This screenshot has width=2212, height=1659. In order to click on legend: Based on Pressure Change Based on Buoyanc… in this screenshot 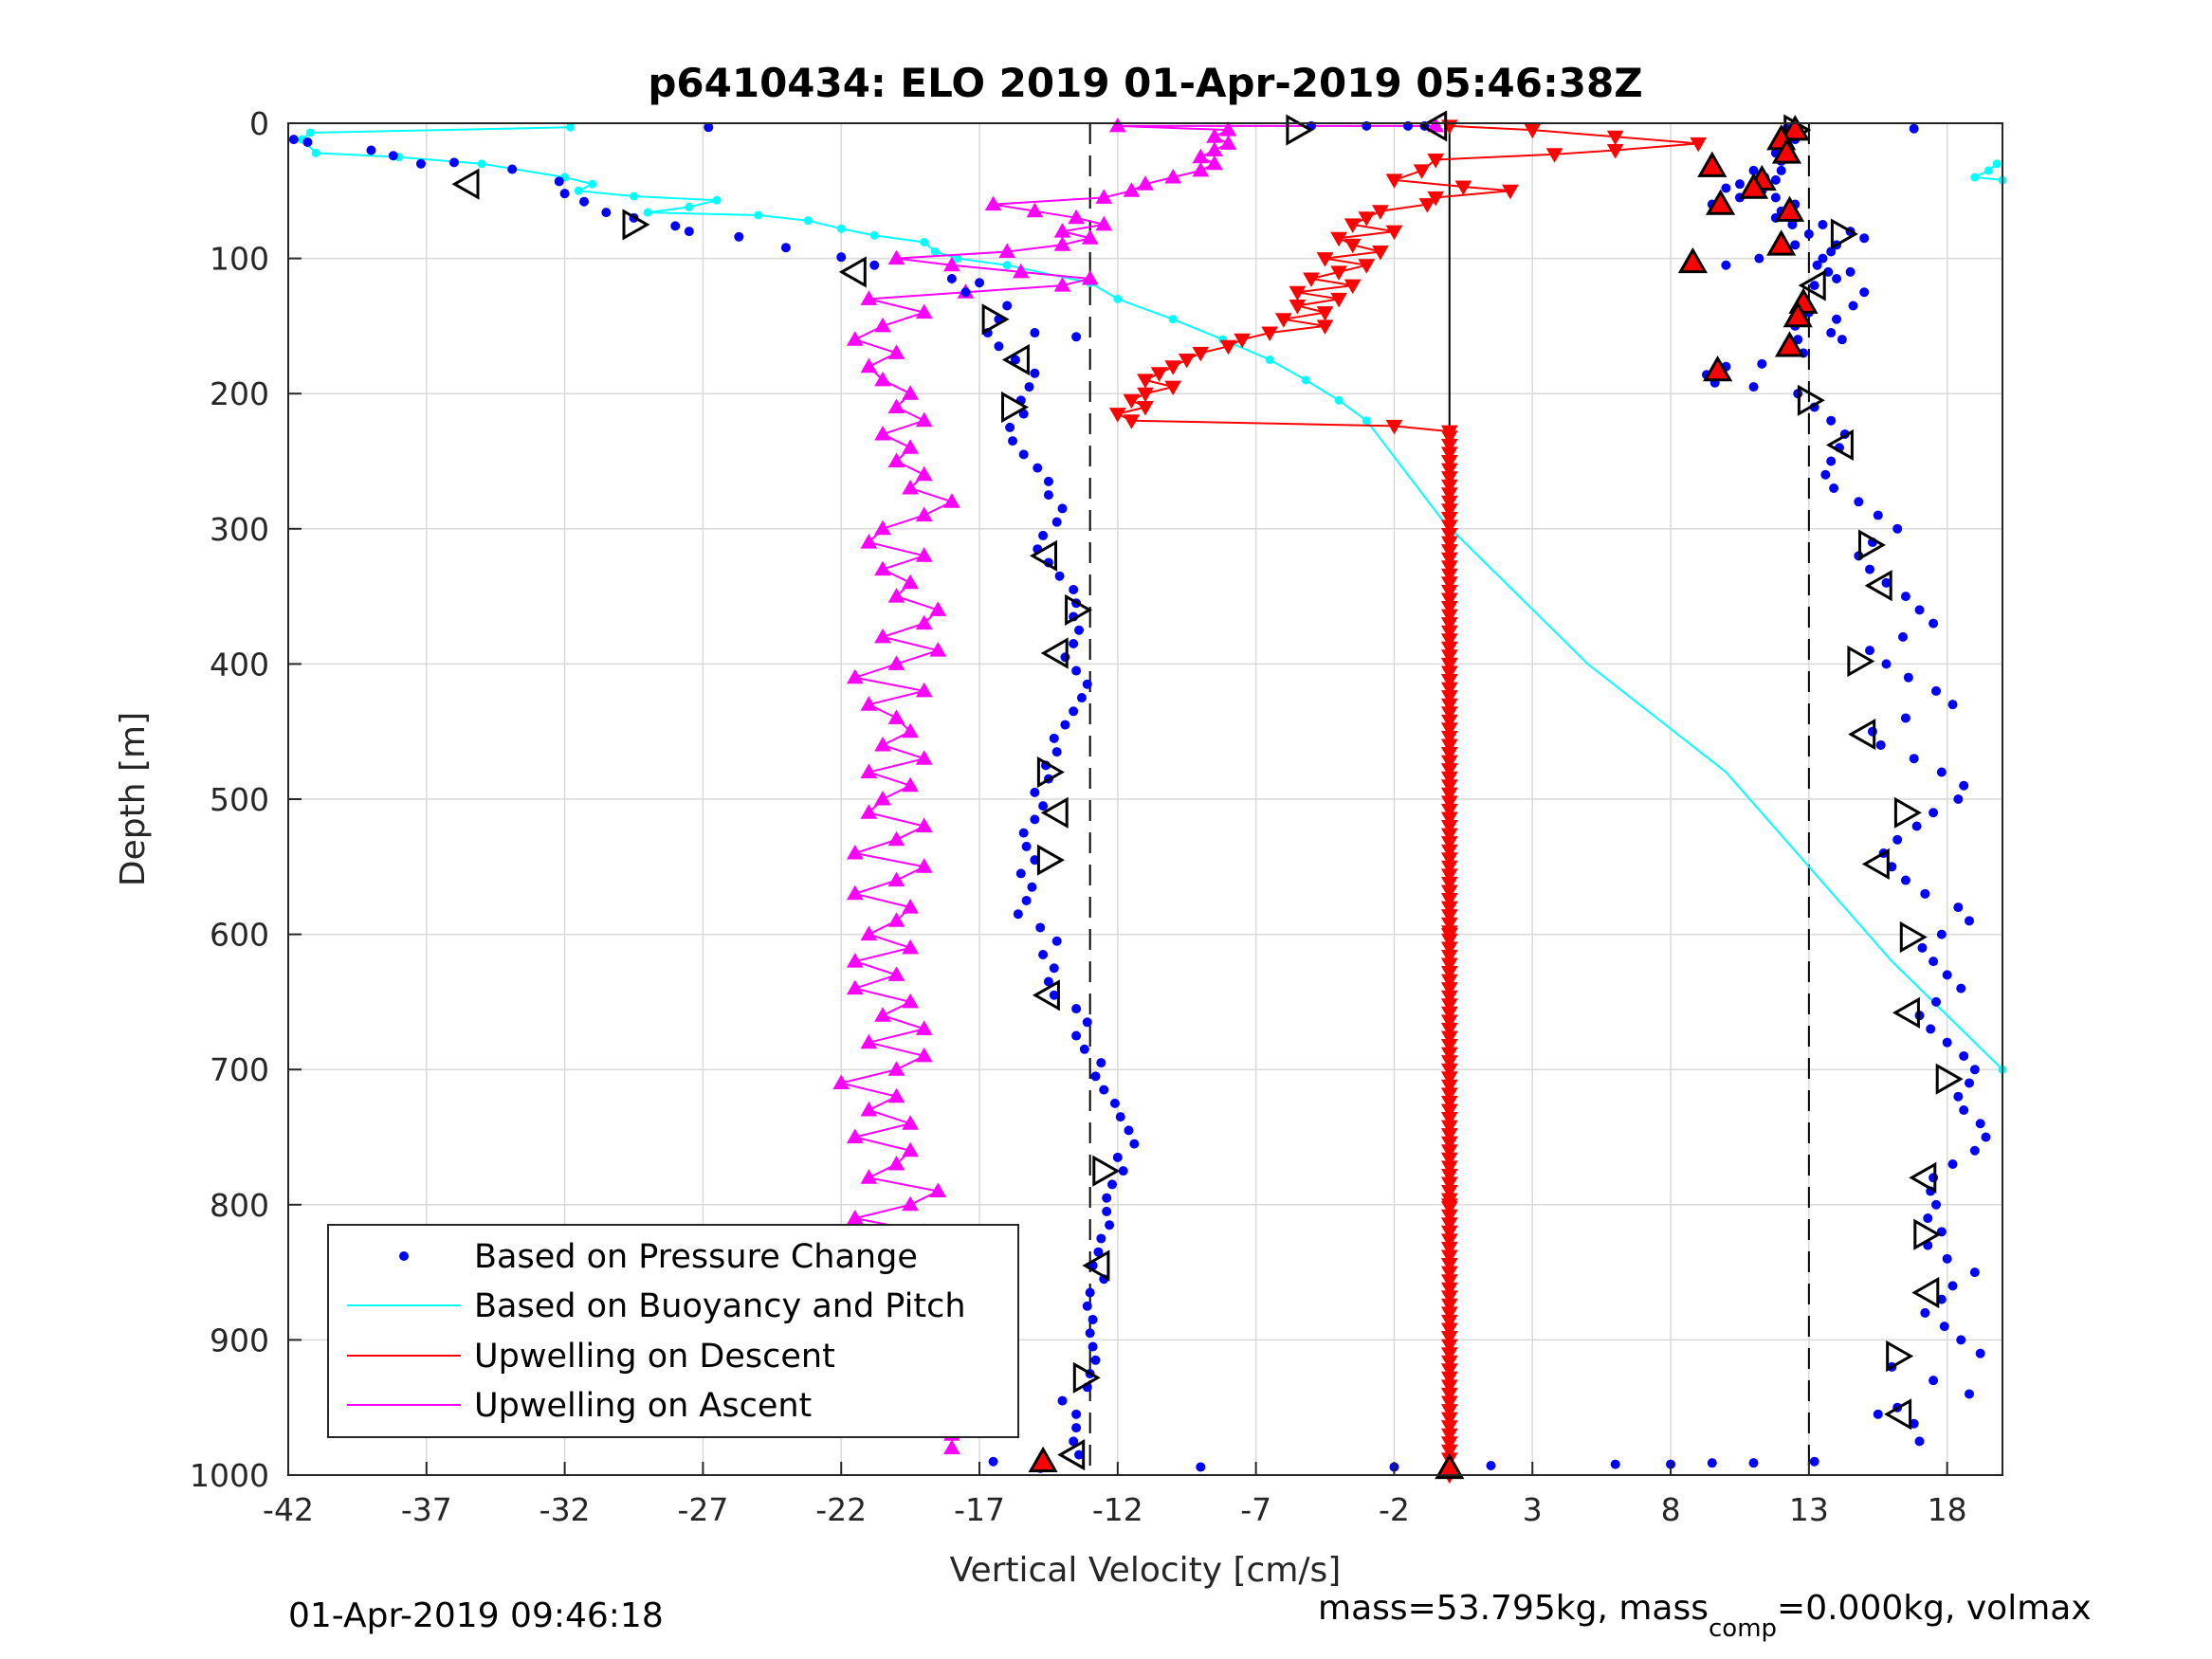, I will do `click(673, 1331)`.